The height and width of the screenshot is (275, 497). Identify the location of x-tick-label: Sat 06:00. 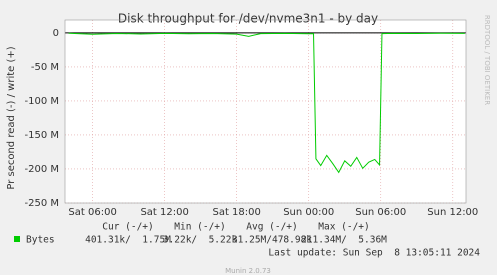
(92, 212).